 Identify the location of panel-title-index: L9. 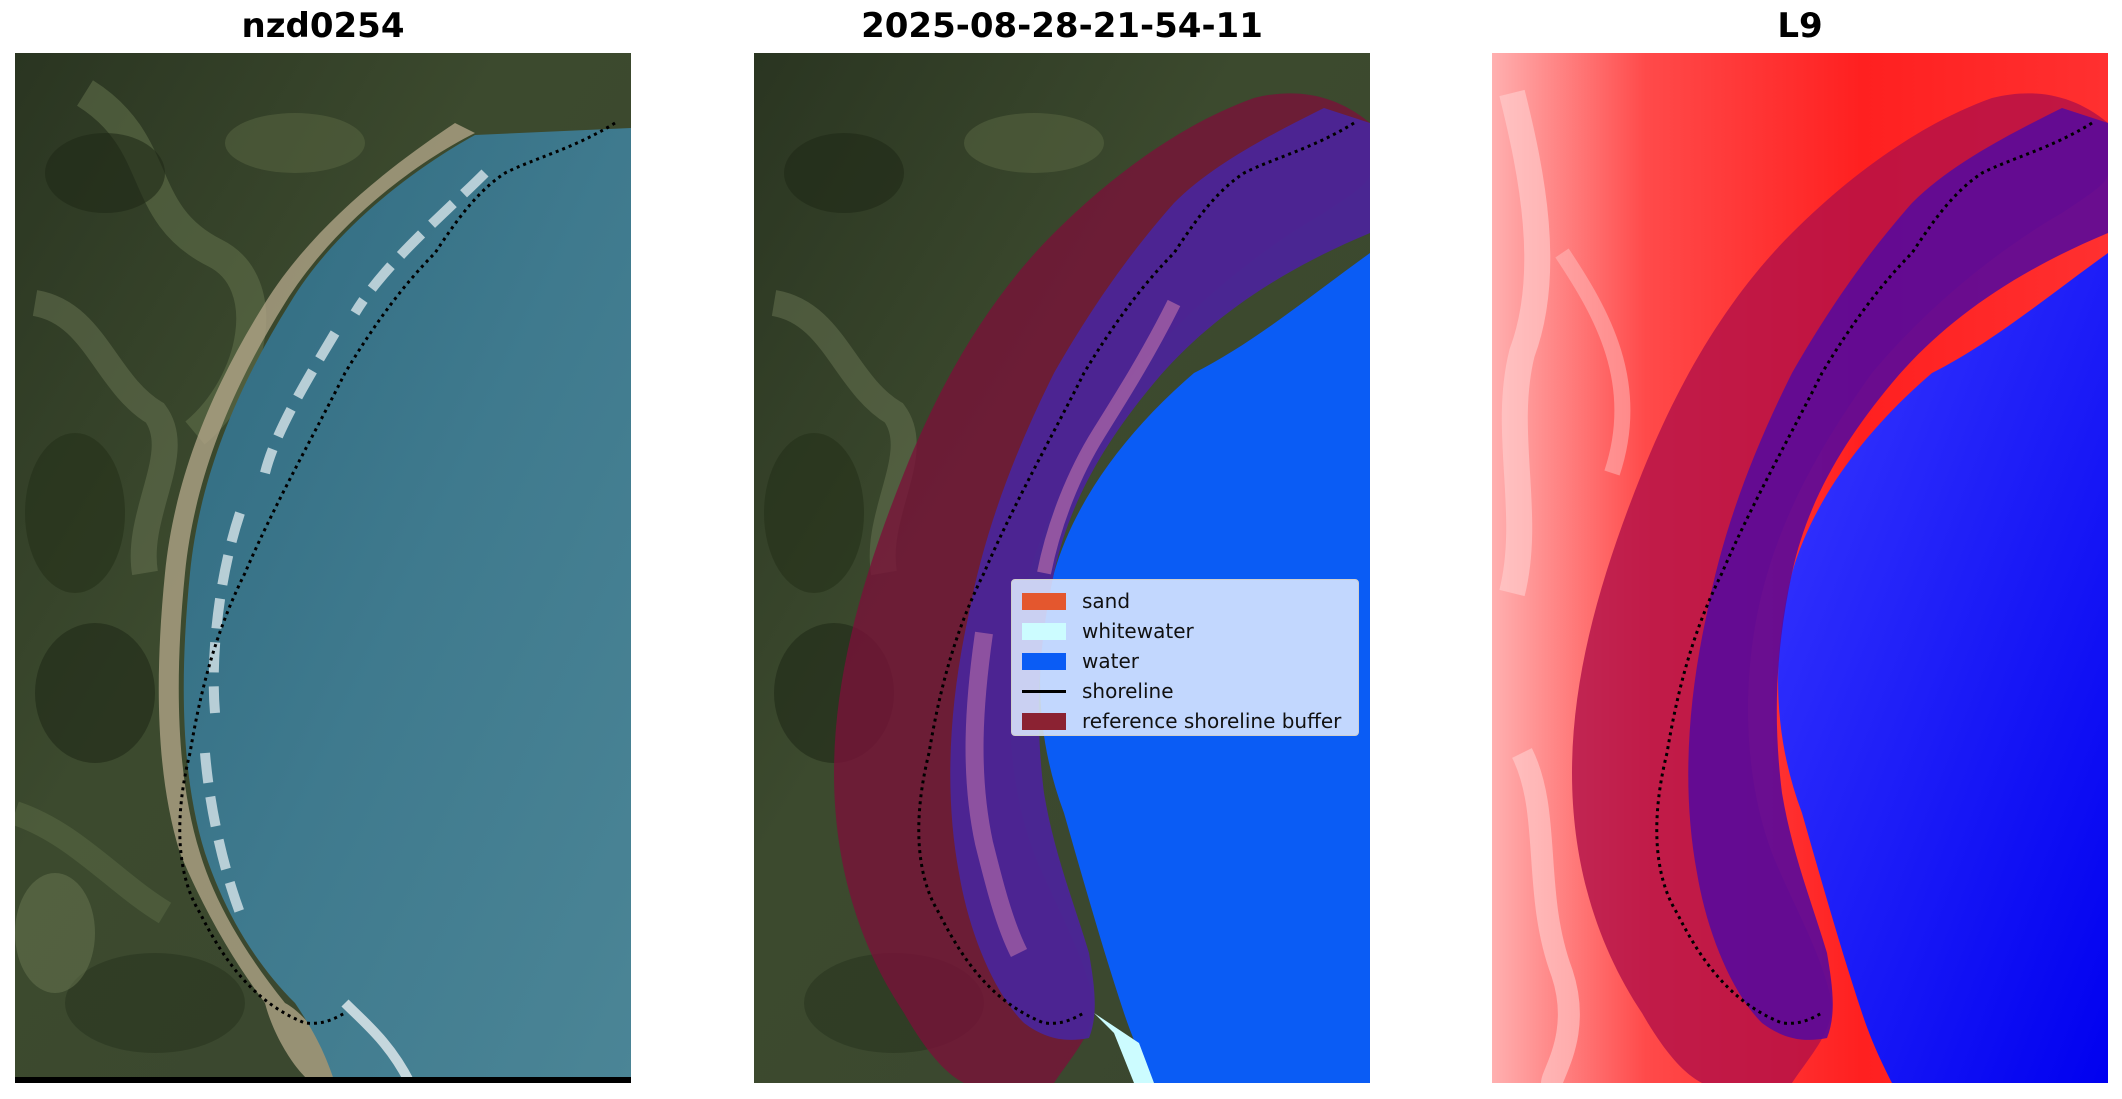
(1800, 26).